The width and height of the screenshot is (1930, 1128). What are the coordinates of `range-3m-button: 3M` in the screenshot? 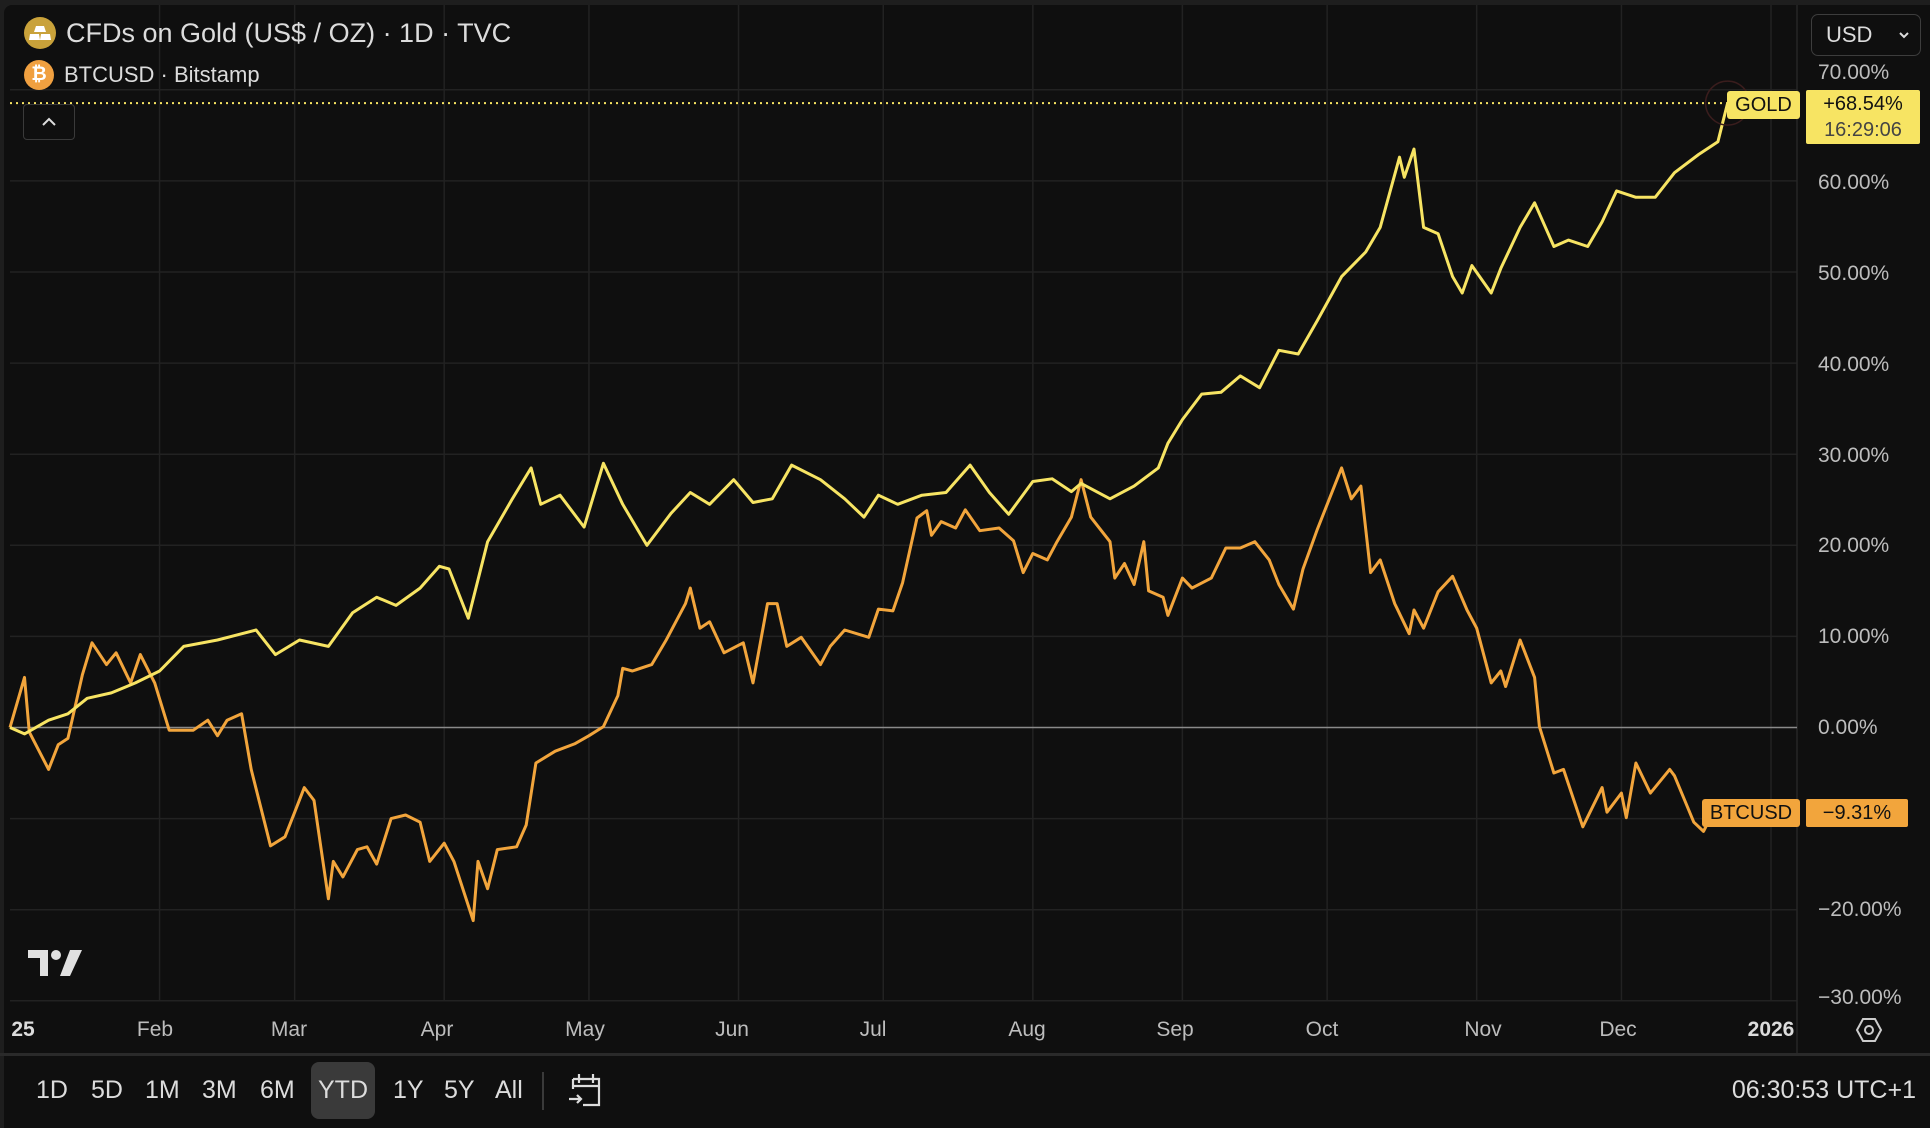 It's located at (219, 1090).